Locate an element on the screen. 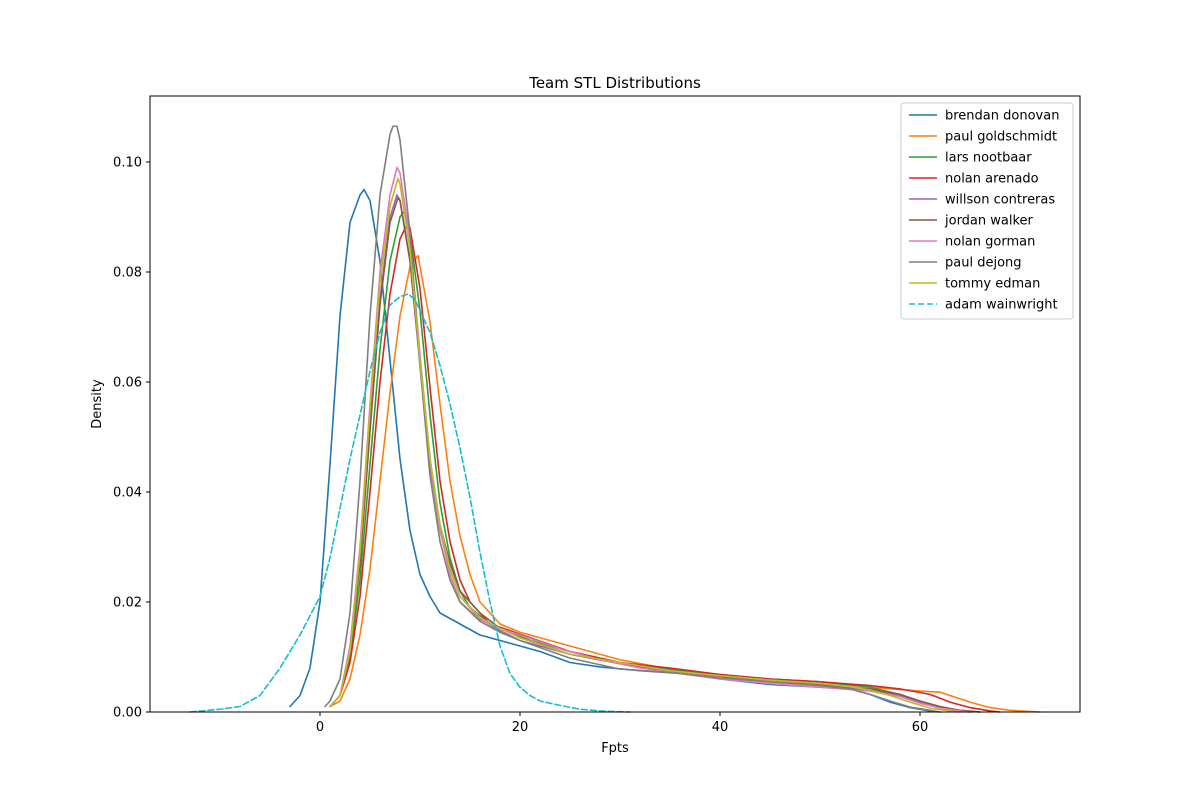 The height and width of the screenshot is (800, 1200). legend-entry-label: nolan gorman is located at coordinates (990, 242).